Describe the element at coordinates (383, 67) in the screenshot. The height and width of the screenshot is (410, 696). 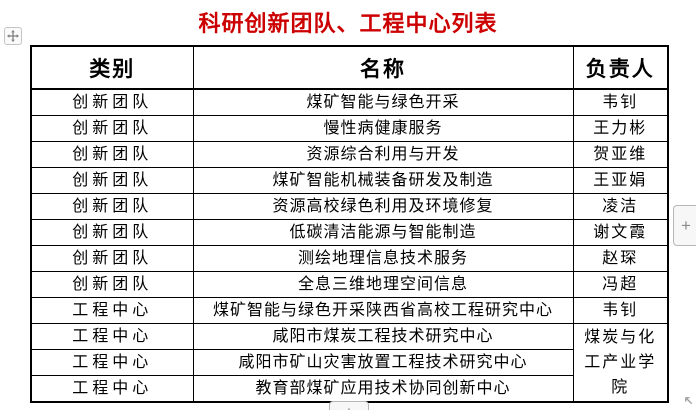
I see `header-name: 名称` at that location.